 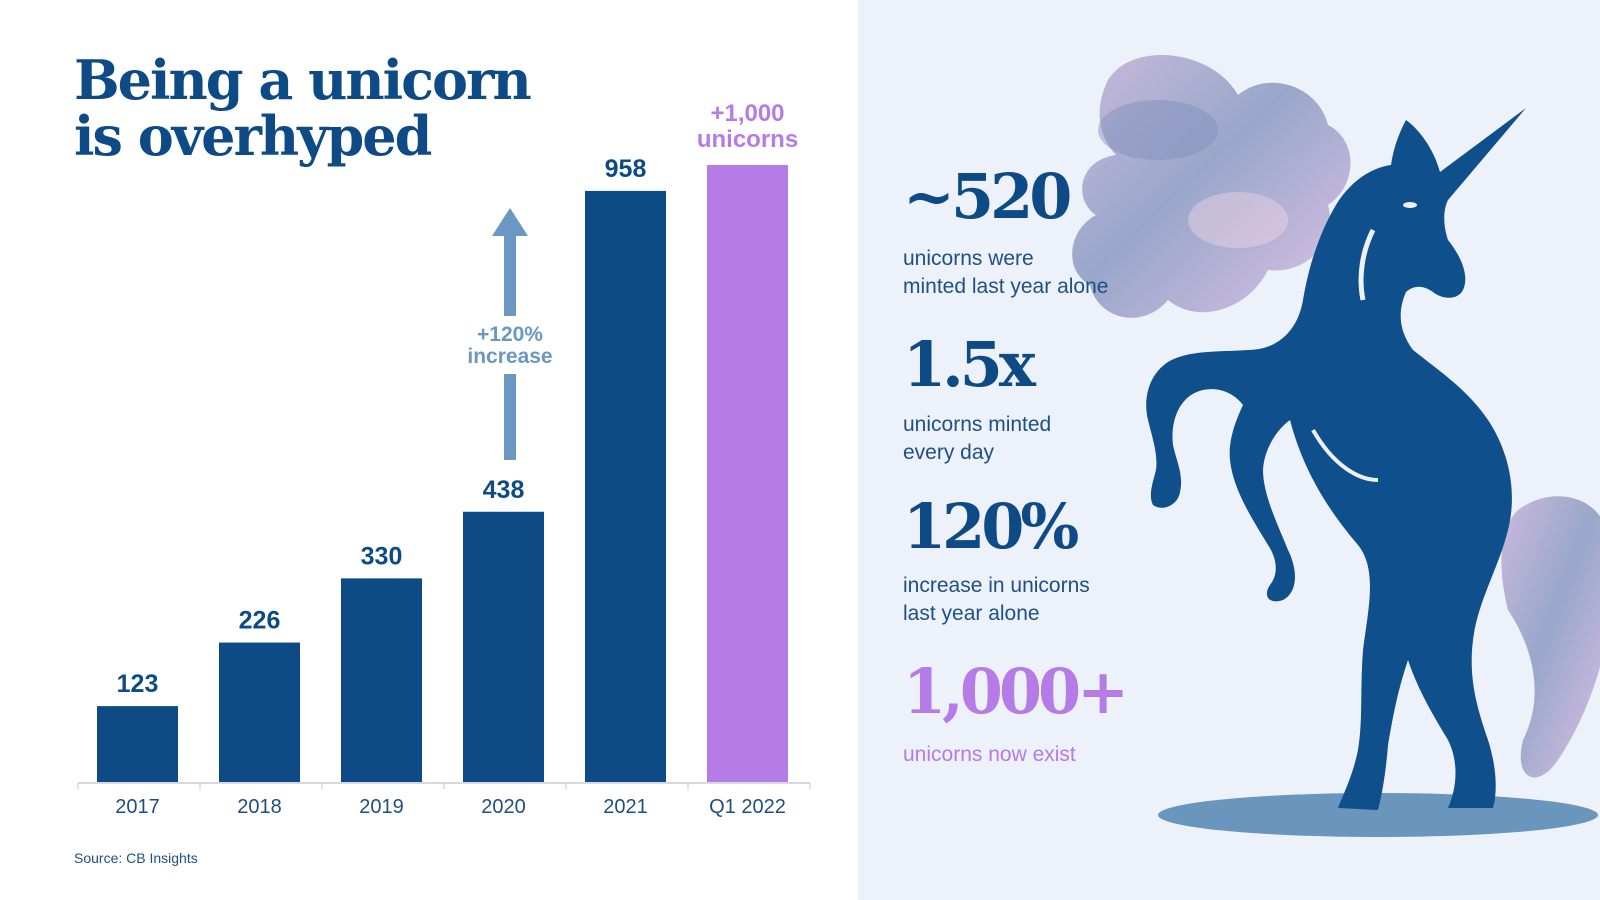 I want to click on stat-desc-line: last year alone, so click(x=971, y=613).